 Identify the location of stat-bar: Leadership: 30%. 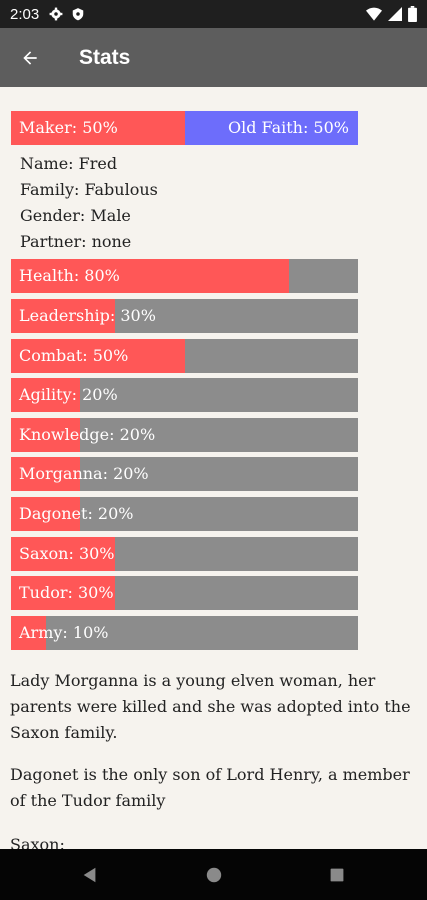
(184, 316).